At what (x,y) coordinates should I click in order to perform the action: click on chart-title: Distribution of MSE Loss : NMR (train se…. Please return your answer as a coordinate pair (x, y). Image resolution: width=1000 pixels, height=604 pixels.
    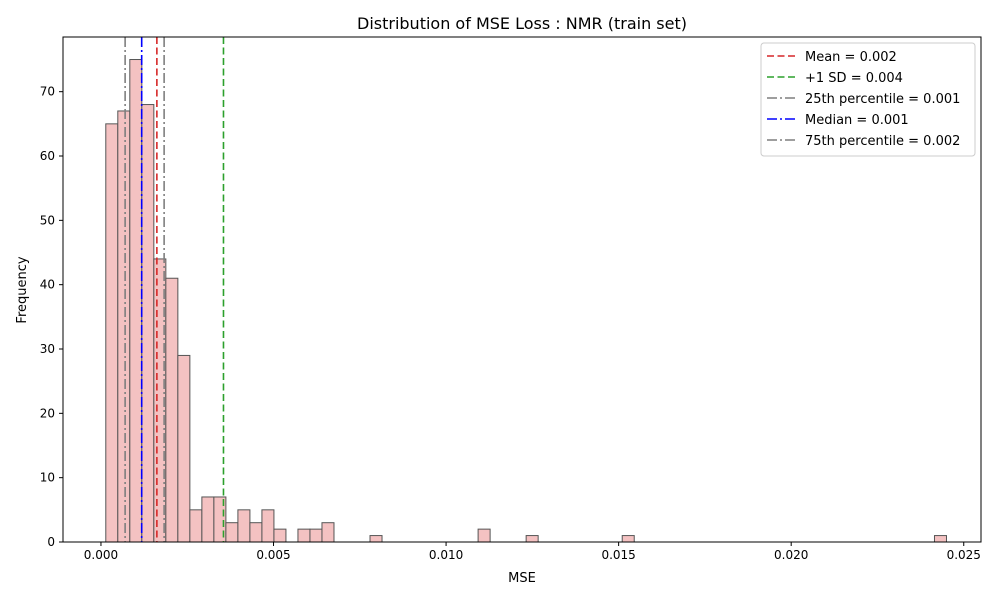
    Looking at the image, I should click on (522, 23).